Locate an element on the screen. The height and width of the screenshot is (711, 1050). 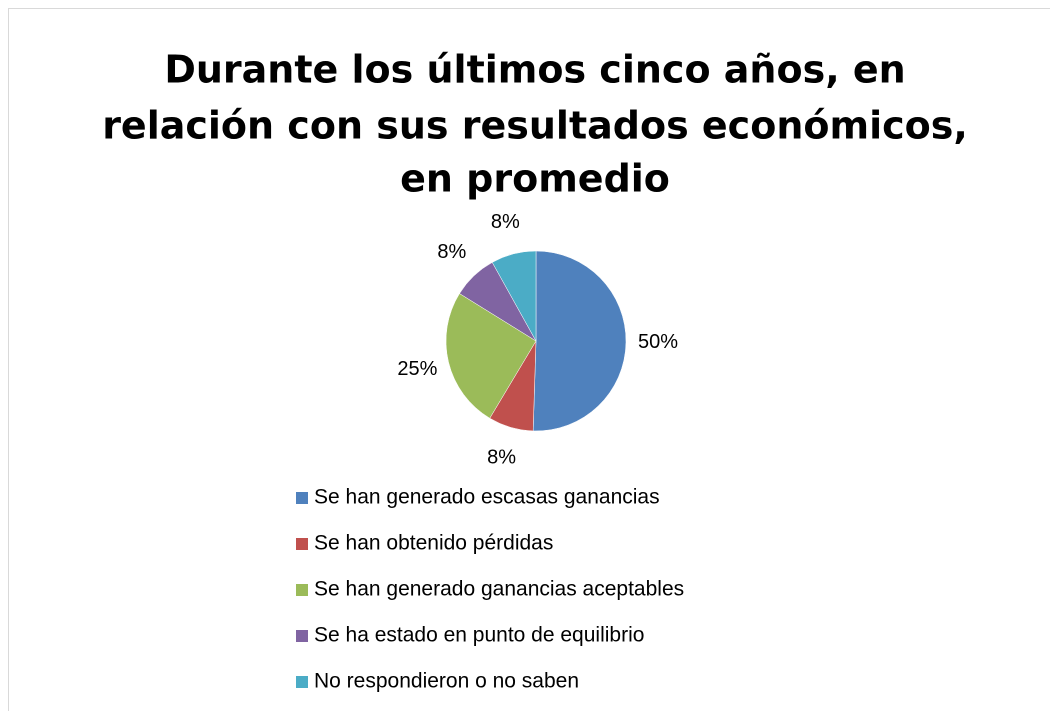
data-label: 50% is located at coordinates (658, 342).